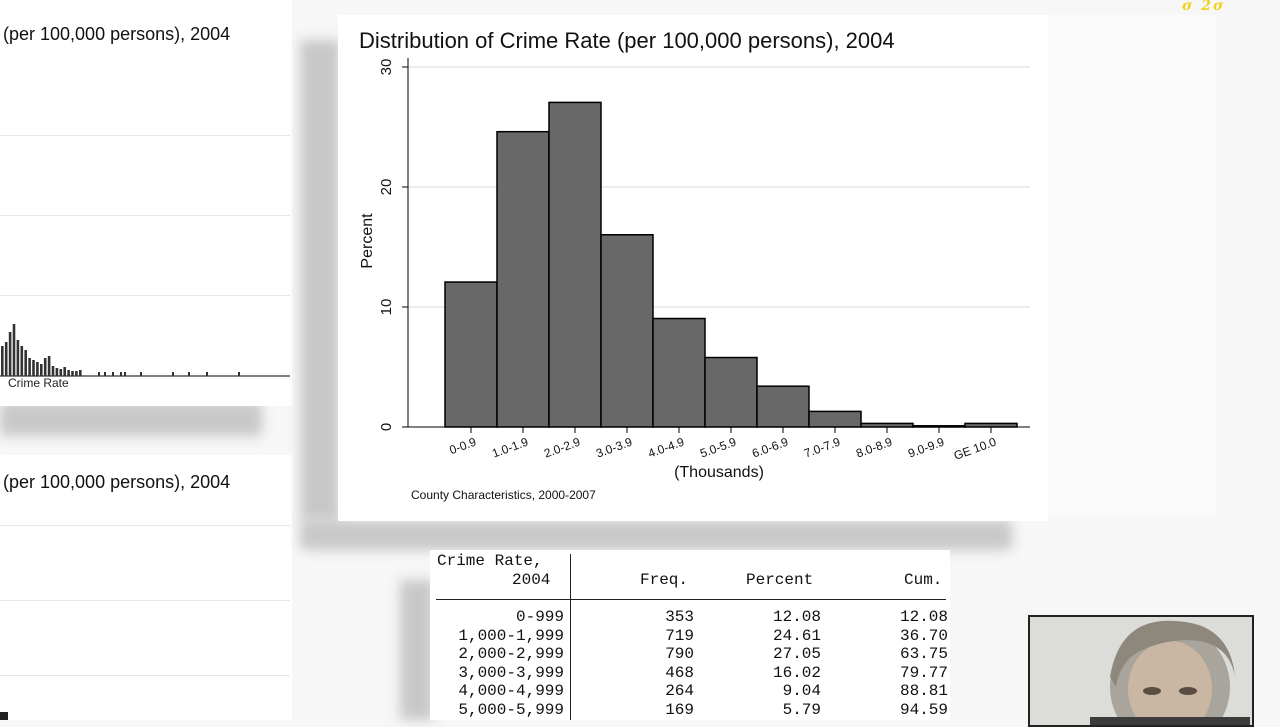  Describe the element at coordinates (679, 617) in the screenshot. I see `table-cell-freq: 353` at that location.